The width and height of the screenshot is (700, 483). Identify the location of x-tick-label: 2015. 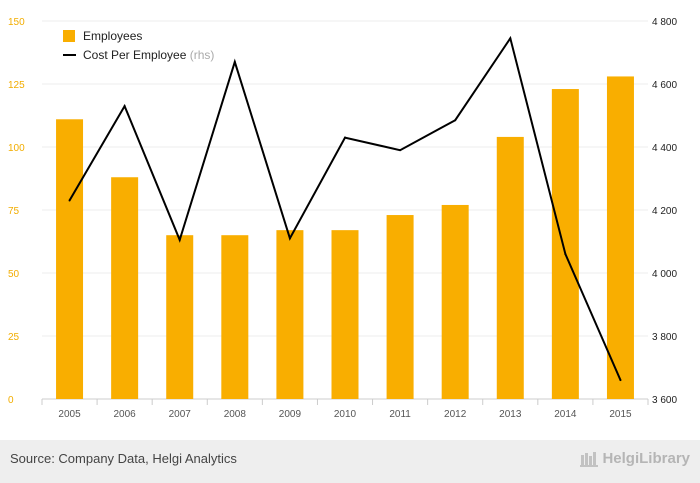
(620, 414).